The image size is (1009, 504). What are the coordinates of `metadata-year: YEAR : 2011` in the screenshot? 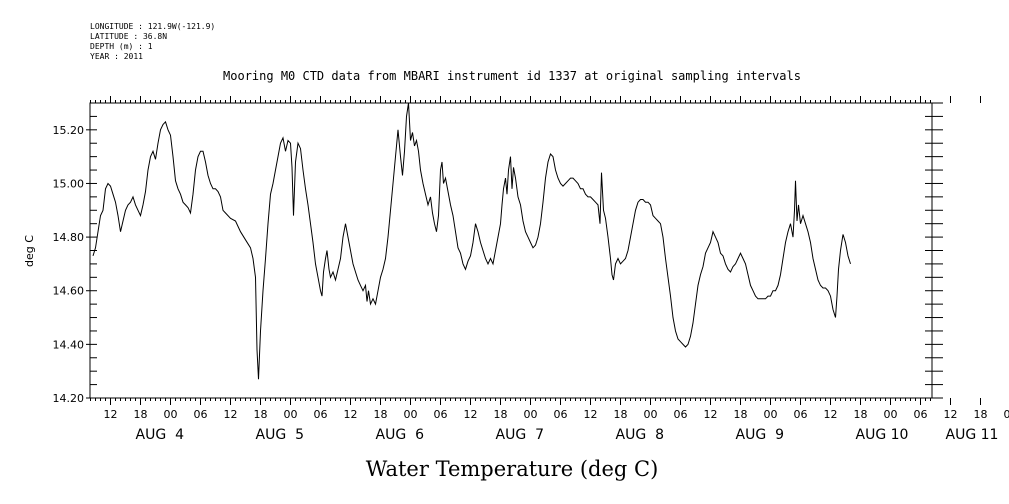 It's located at (116, 56).